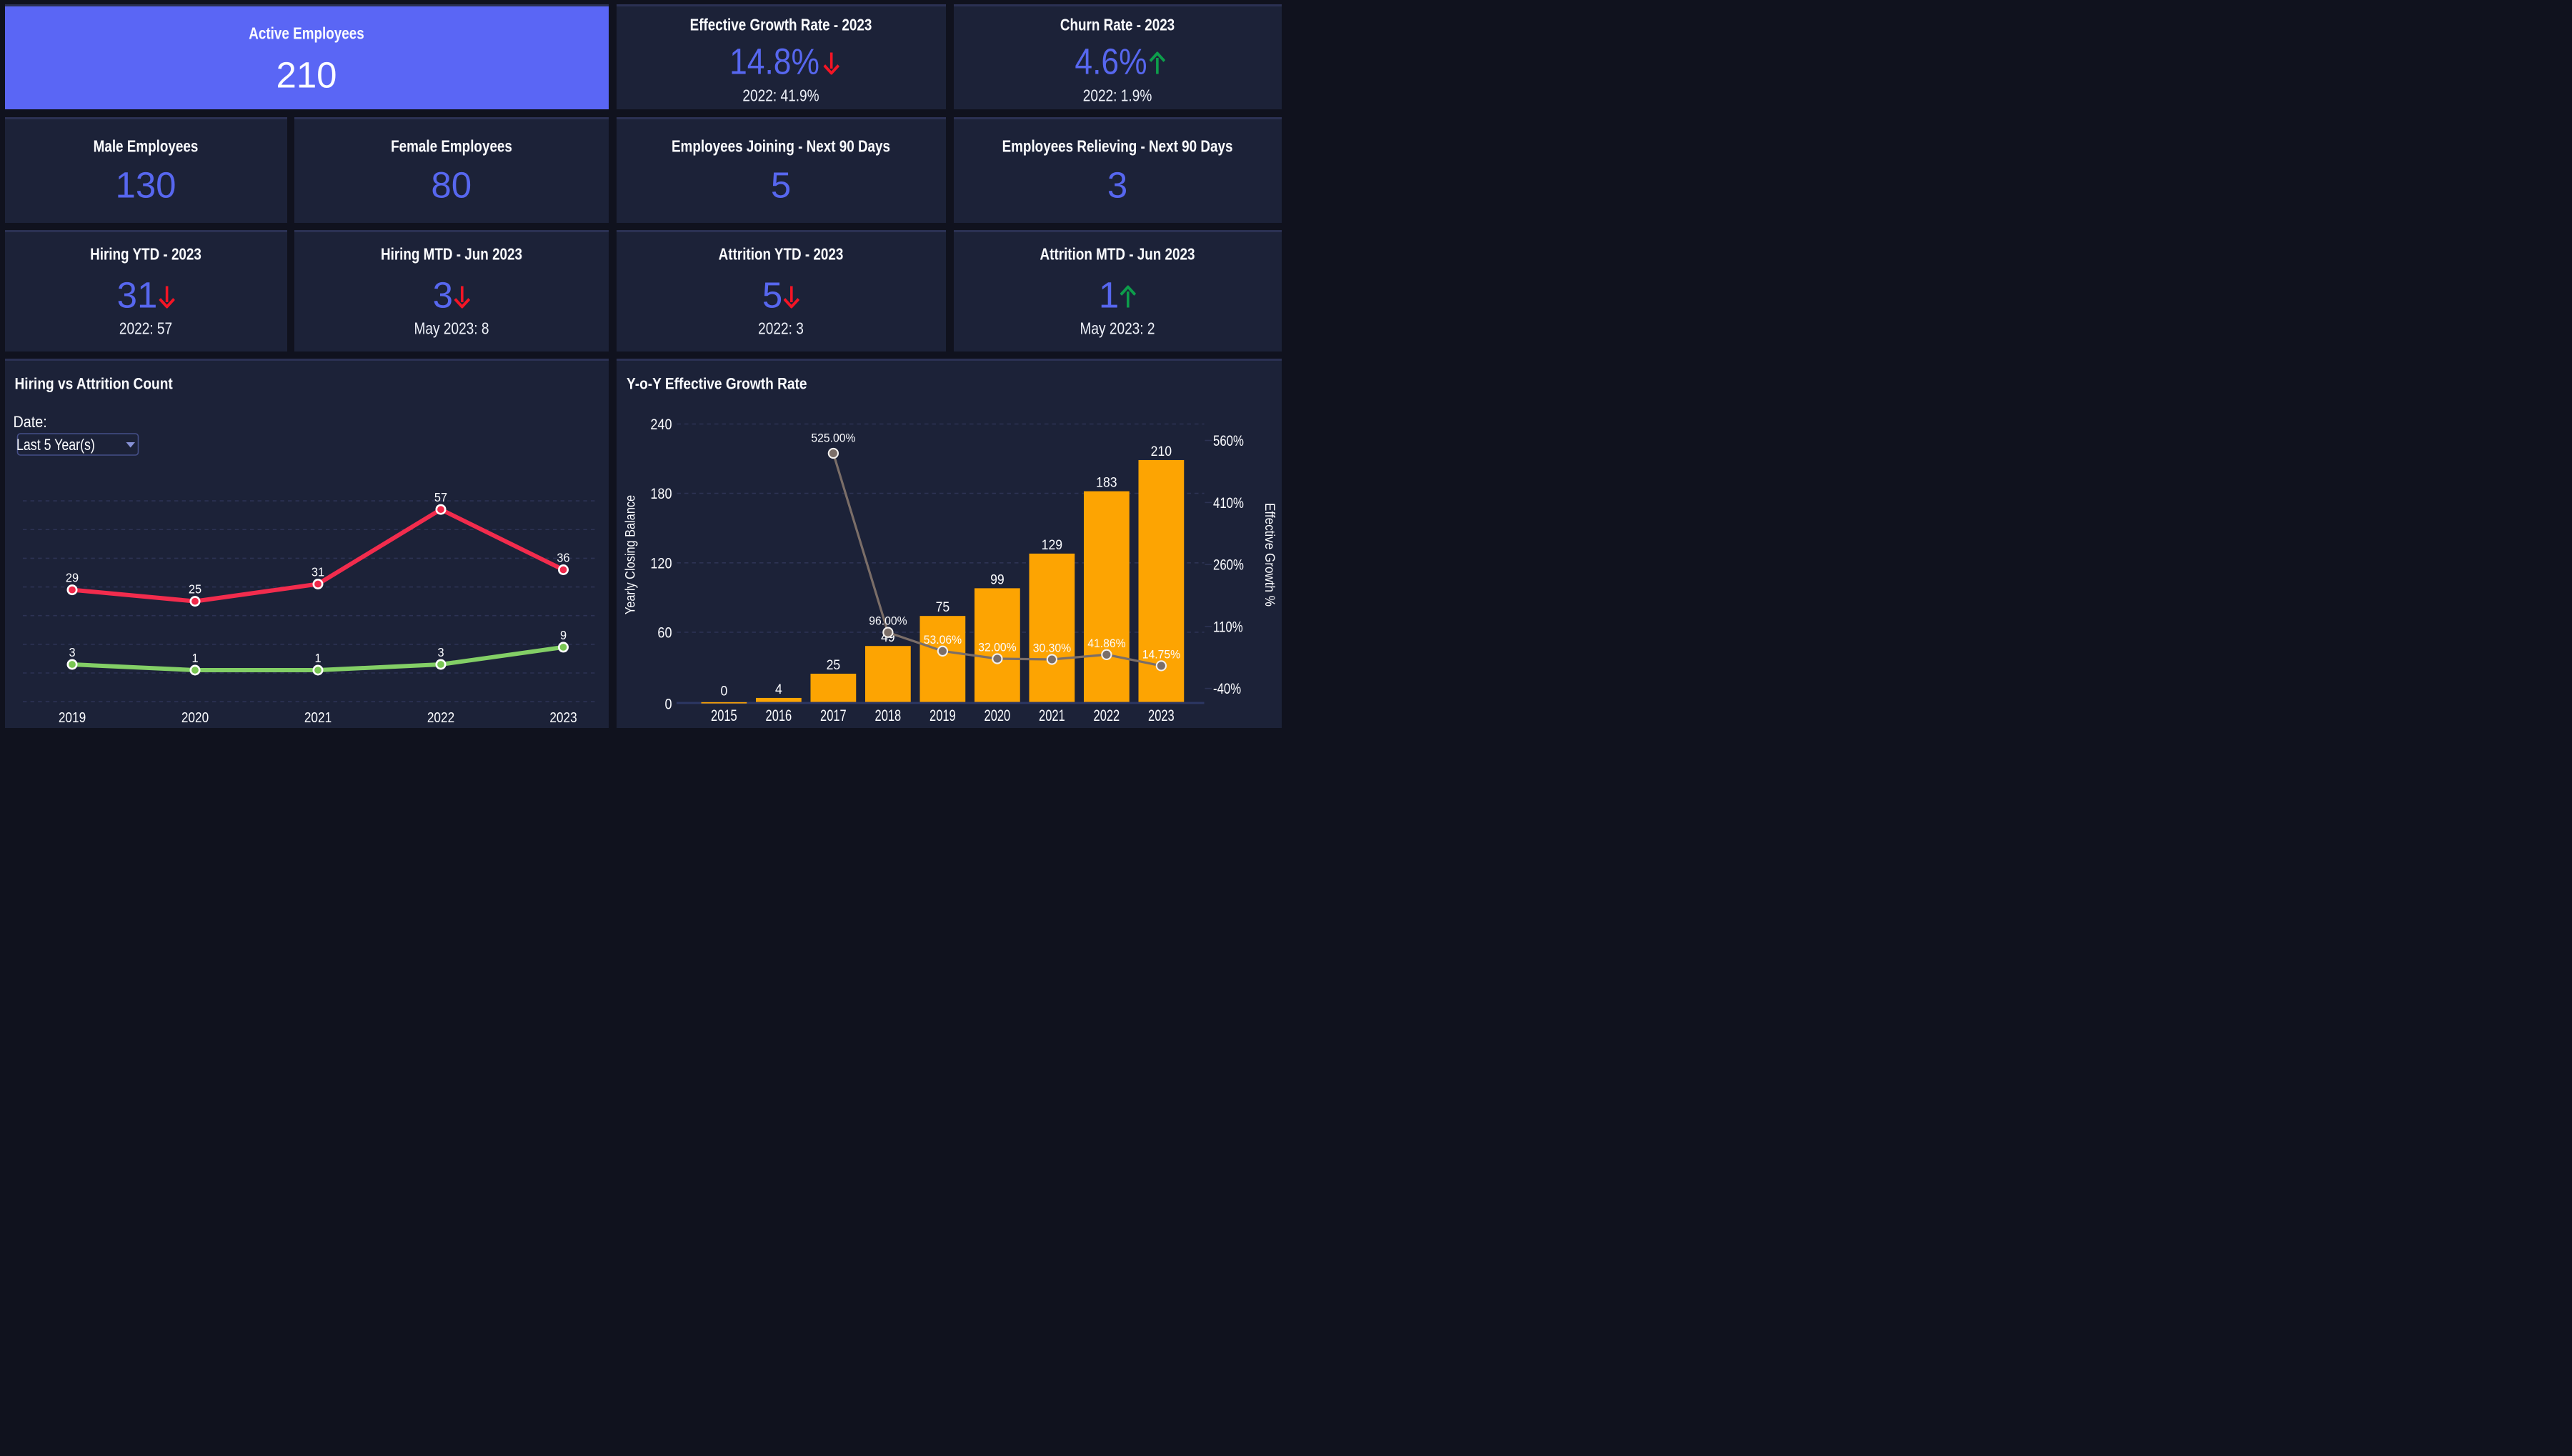 The height and width of the screenshot is (1456, 2572). What do you see at coordinates (29, 422) in the screenshot?
I see `svg-text: Date:` at bounding box center [29, 422].